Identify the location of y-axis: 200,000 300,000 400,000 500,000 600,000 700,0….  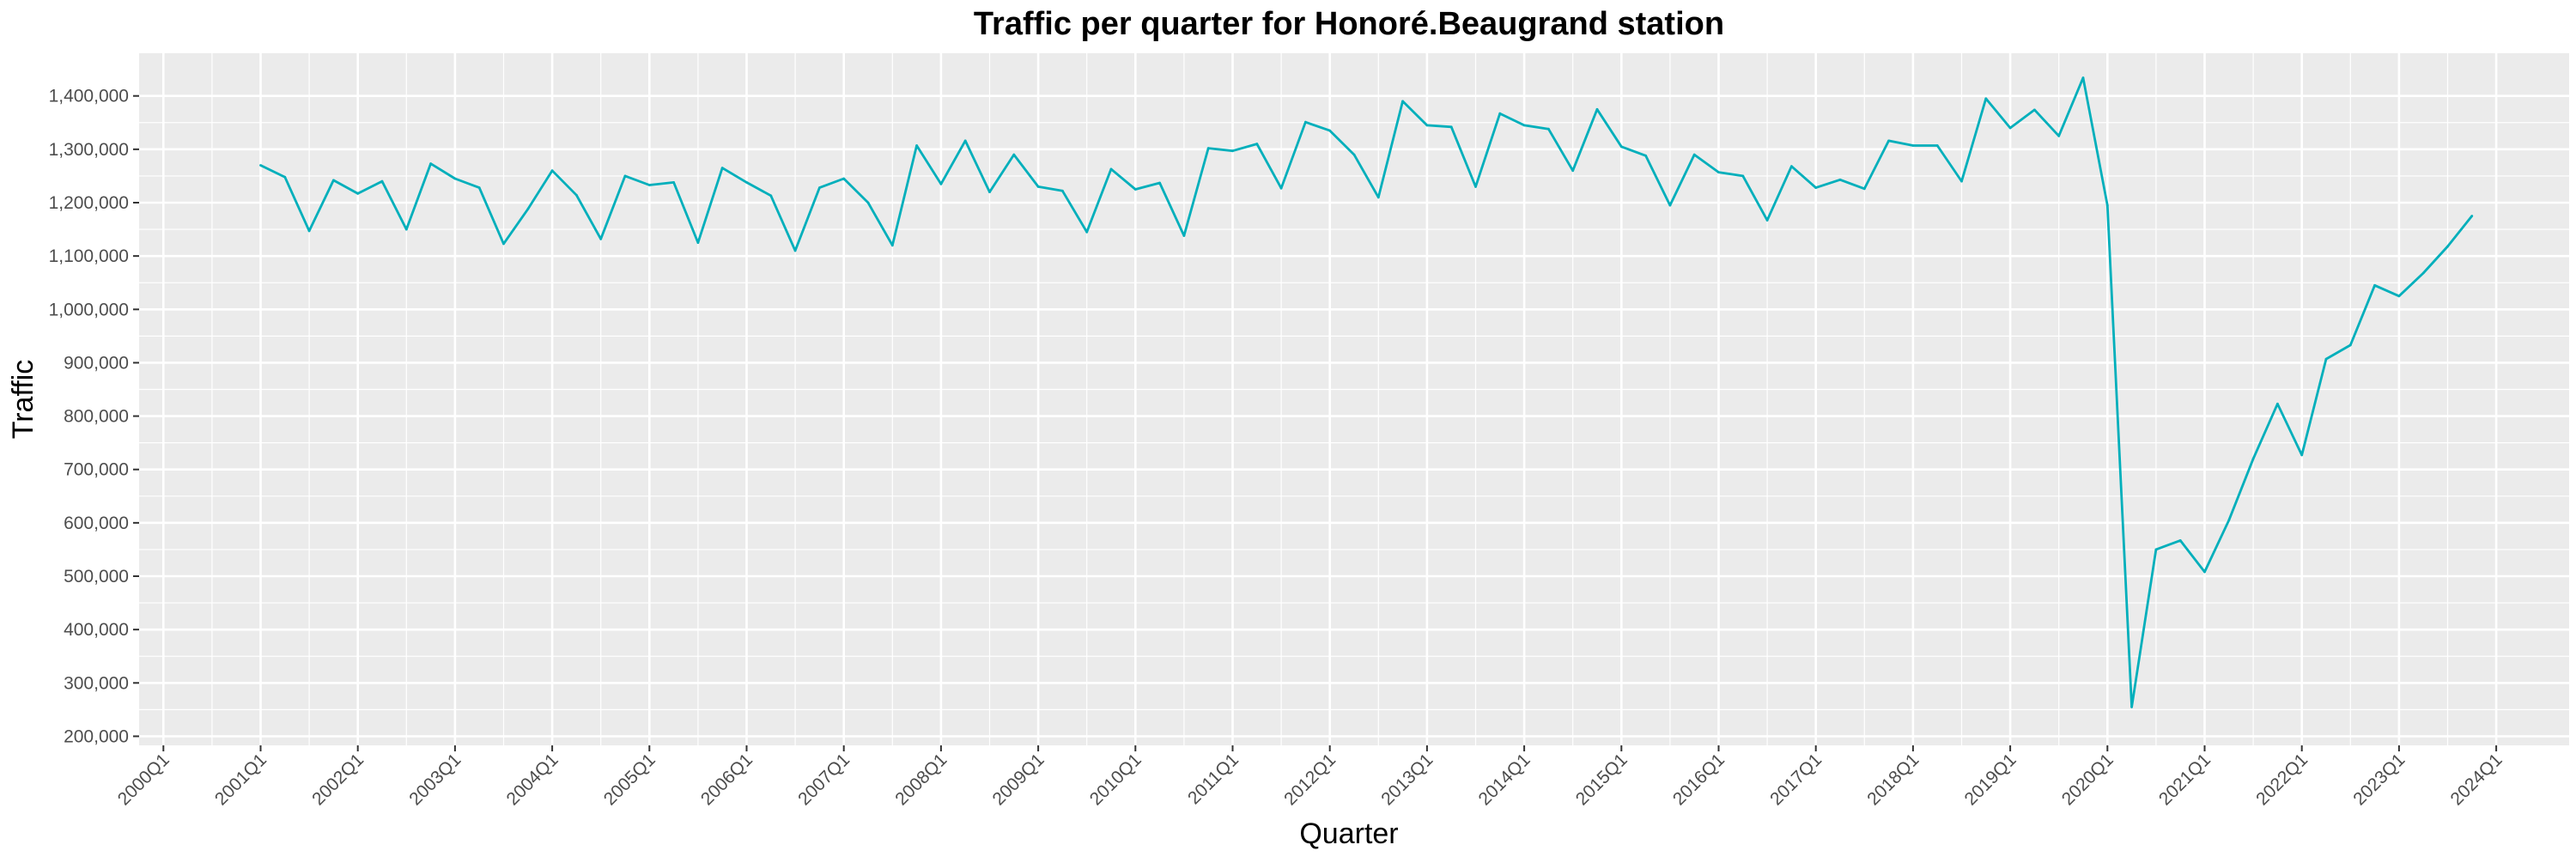
(94, 417).